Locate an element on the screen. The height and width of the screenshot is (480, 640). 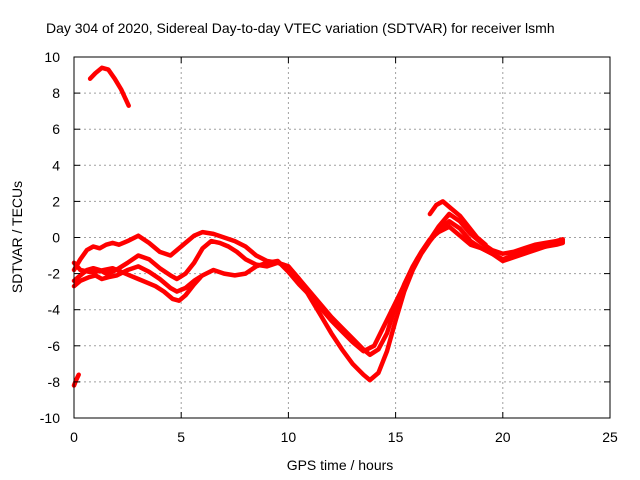
x-tick-label: 20 is located at coordinates (503, 437).